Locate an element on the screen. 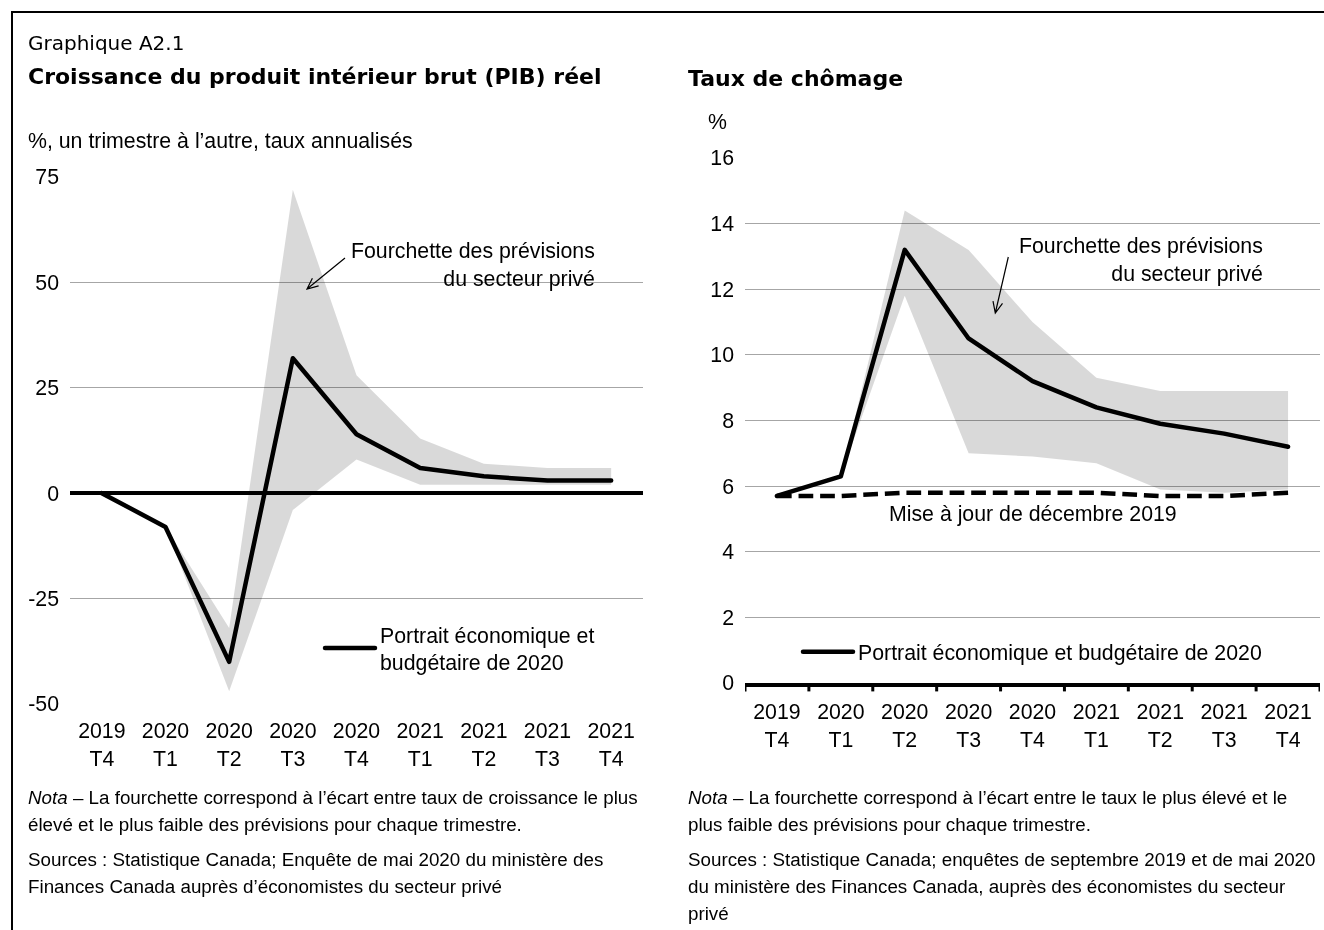 This screenshot has width=1324, height=930. y-tick-label: 4 is located at coordinates (728, 552).